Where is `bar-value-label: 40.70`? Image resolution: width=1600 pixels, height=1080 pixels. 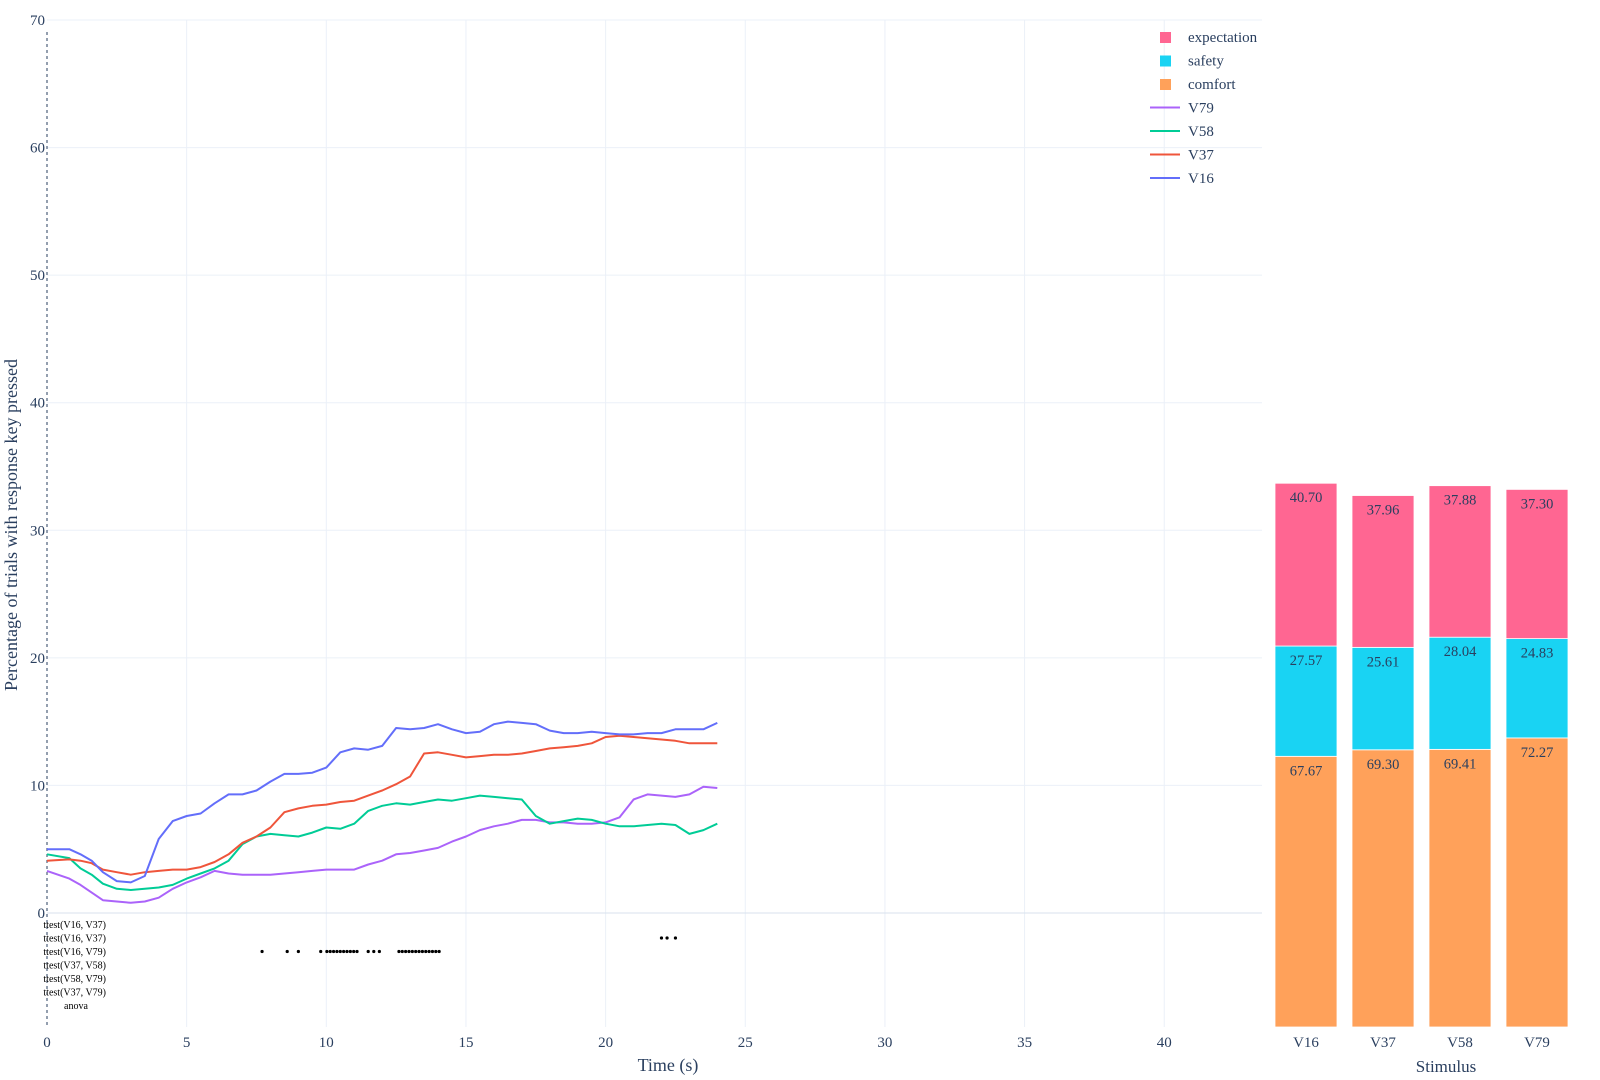 bar-value-label: 40.70 is located at coordinates (1306, 498).